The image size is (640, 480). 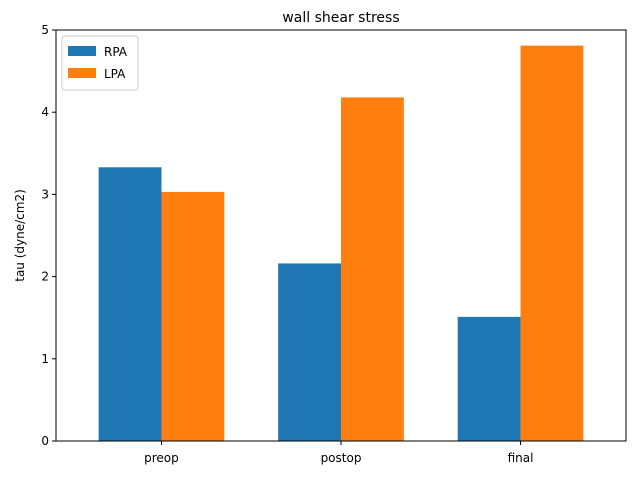 What do you see at coordinates (20, 235) in the screenshot?
I see `y-axis-label: tau (dyne/cm2)` at bounding box center [20, 235].